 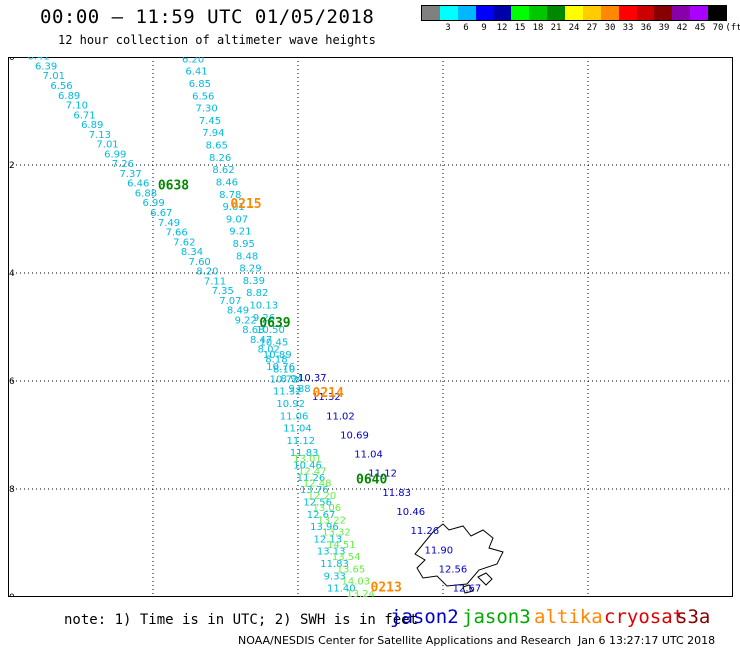 I want to click on wave-height-value: 7.01, so click(x=54, y=76).